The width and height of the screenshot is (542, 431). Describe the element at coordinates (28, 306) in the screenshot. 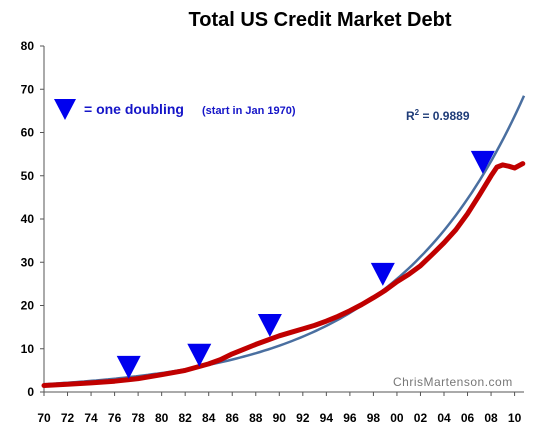

I see `y-tick-label: 20` at that location.